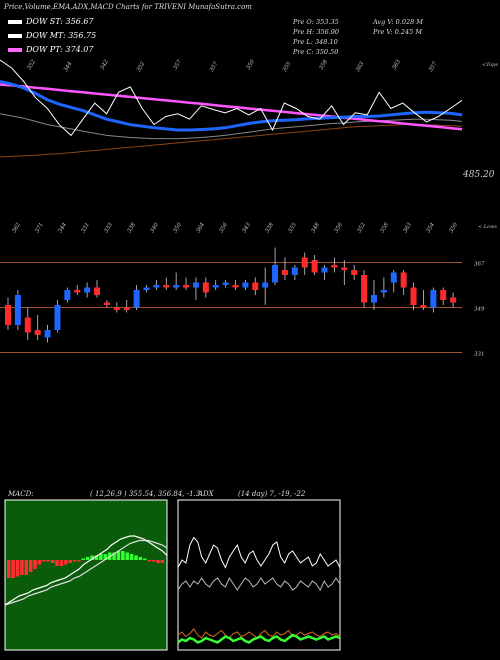  What do you see at coordinates (259, 552) in the screenshot?
I see `adx-plus-di-line` at bounding box center [259, 552].